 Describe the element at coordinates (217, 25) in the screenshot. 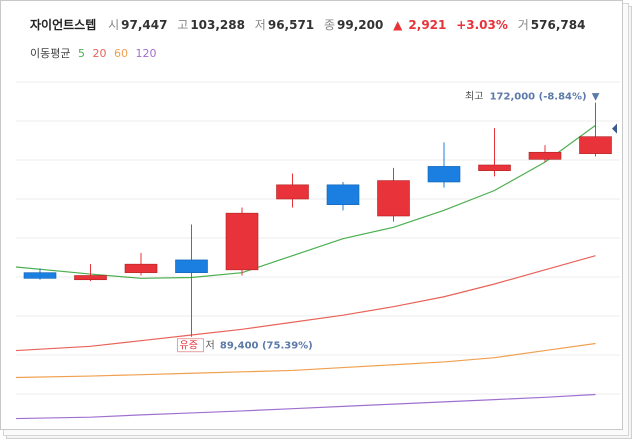

I see `high-value: 103,288` at that location.